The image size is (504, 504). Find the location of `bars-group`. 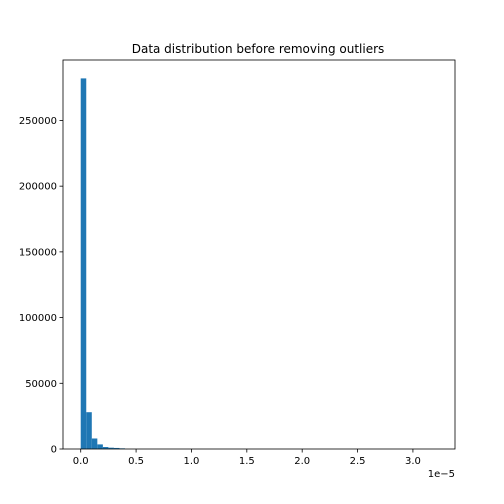

bars-group is located at coordinates (103, 263).